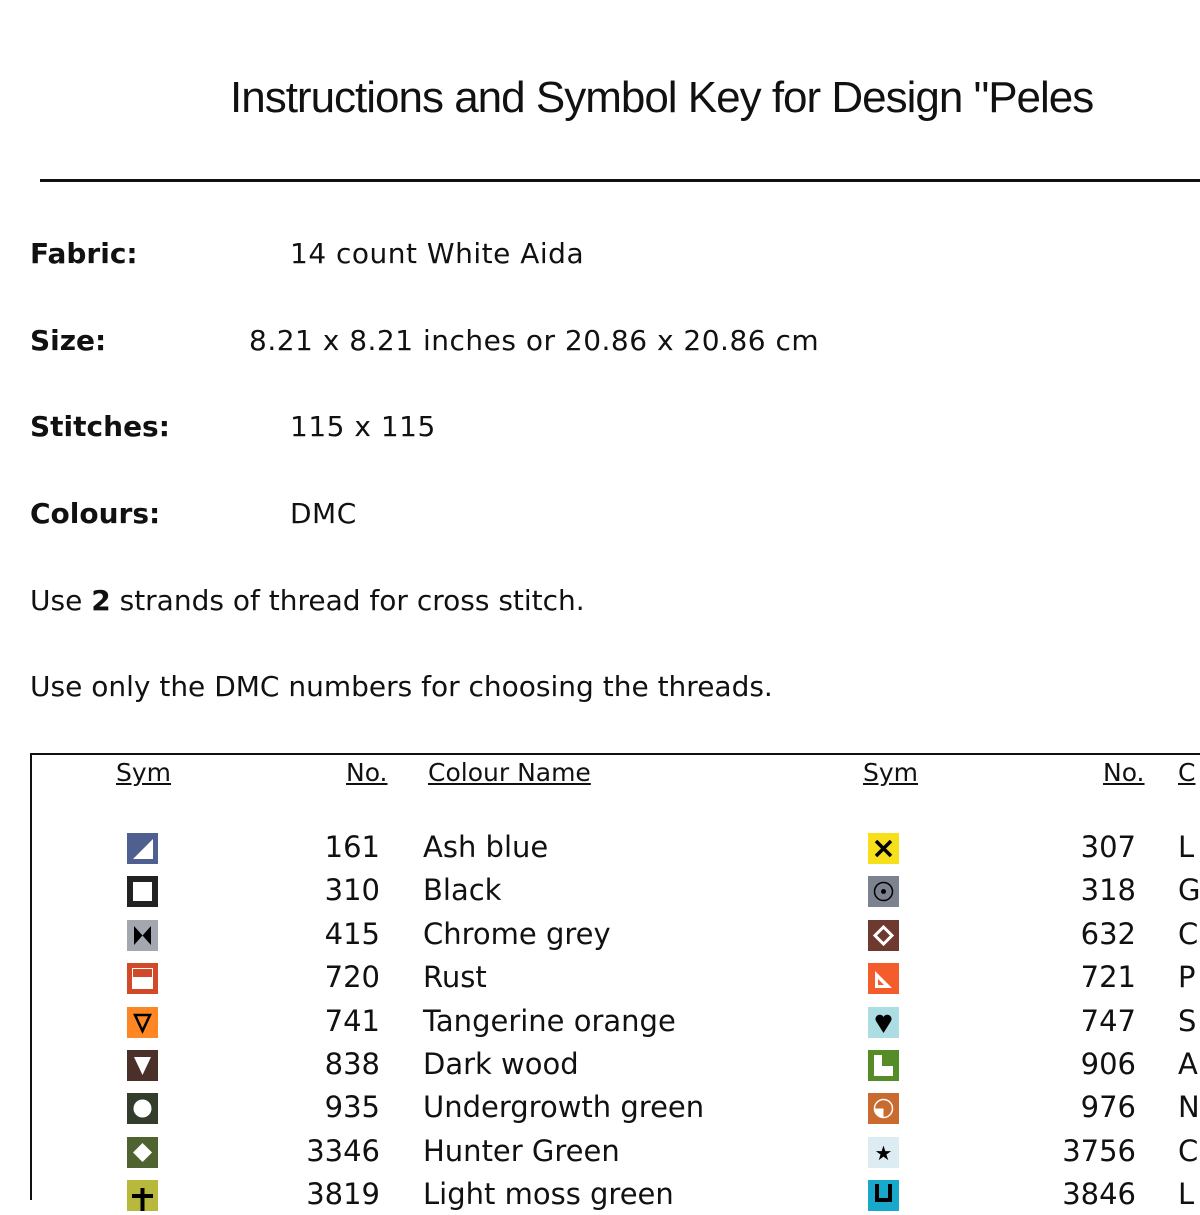  Describe the element at coordinates (1108, 1064) in the screenshot. I see `dmc-number: 906` at that location.